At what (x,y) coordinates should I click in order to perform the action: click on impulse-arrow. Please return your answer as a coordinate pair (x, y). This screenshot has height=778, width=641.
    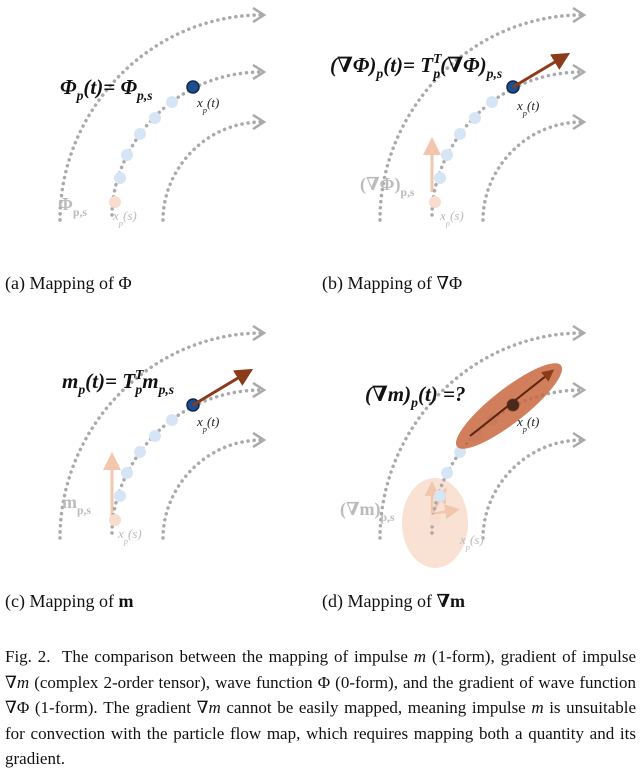
    Looking at the image, I should click on (223, 387).